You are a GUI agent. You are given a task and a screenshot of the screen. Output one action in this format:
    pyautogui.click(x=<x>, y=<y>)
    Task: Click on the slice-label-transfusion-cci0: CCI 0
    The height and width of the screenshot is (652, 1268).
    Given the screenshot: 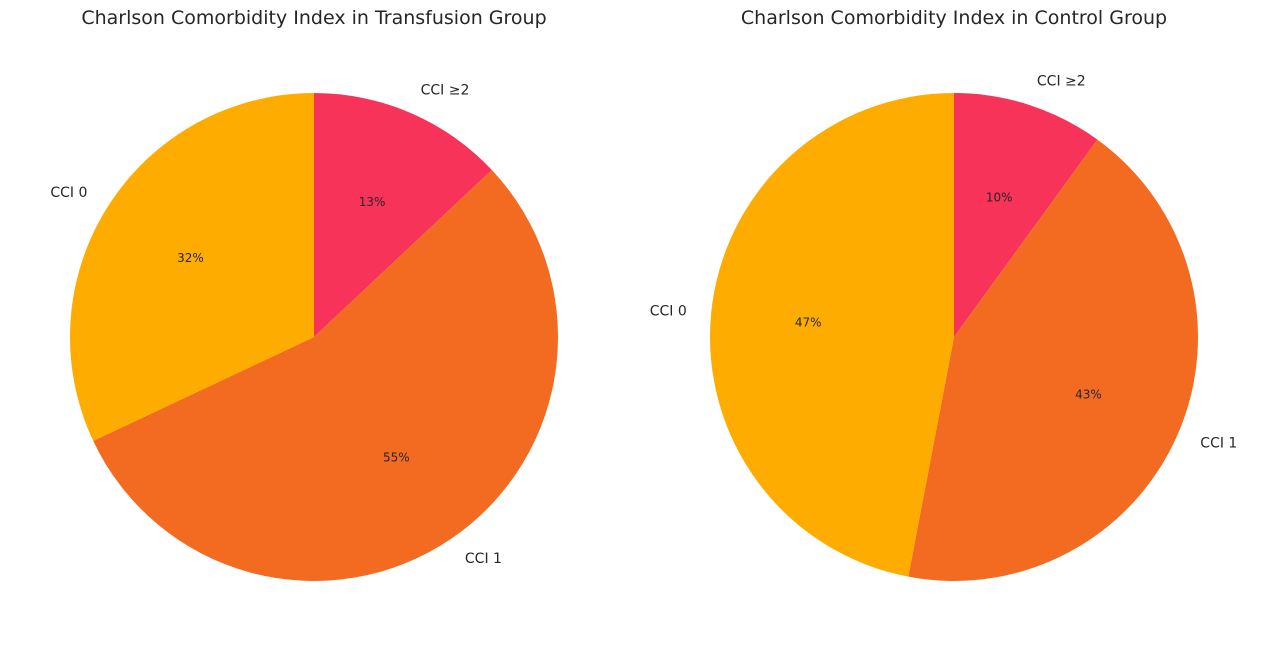 What is the action you would take?
    pyautogui.click(x=68, y=193)
    